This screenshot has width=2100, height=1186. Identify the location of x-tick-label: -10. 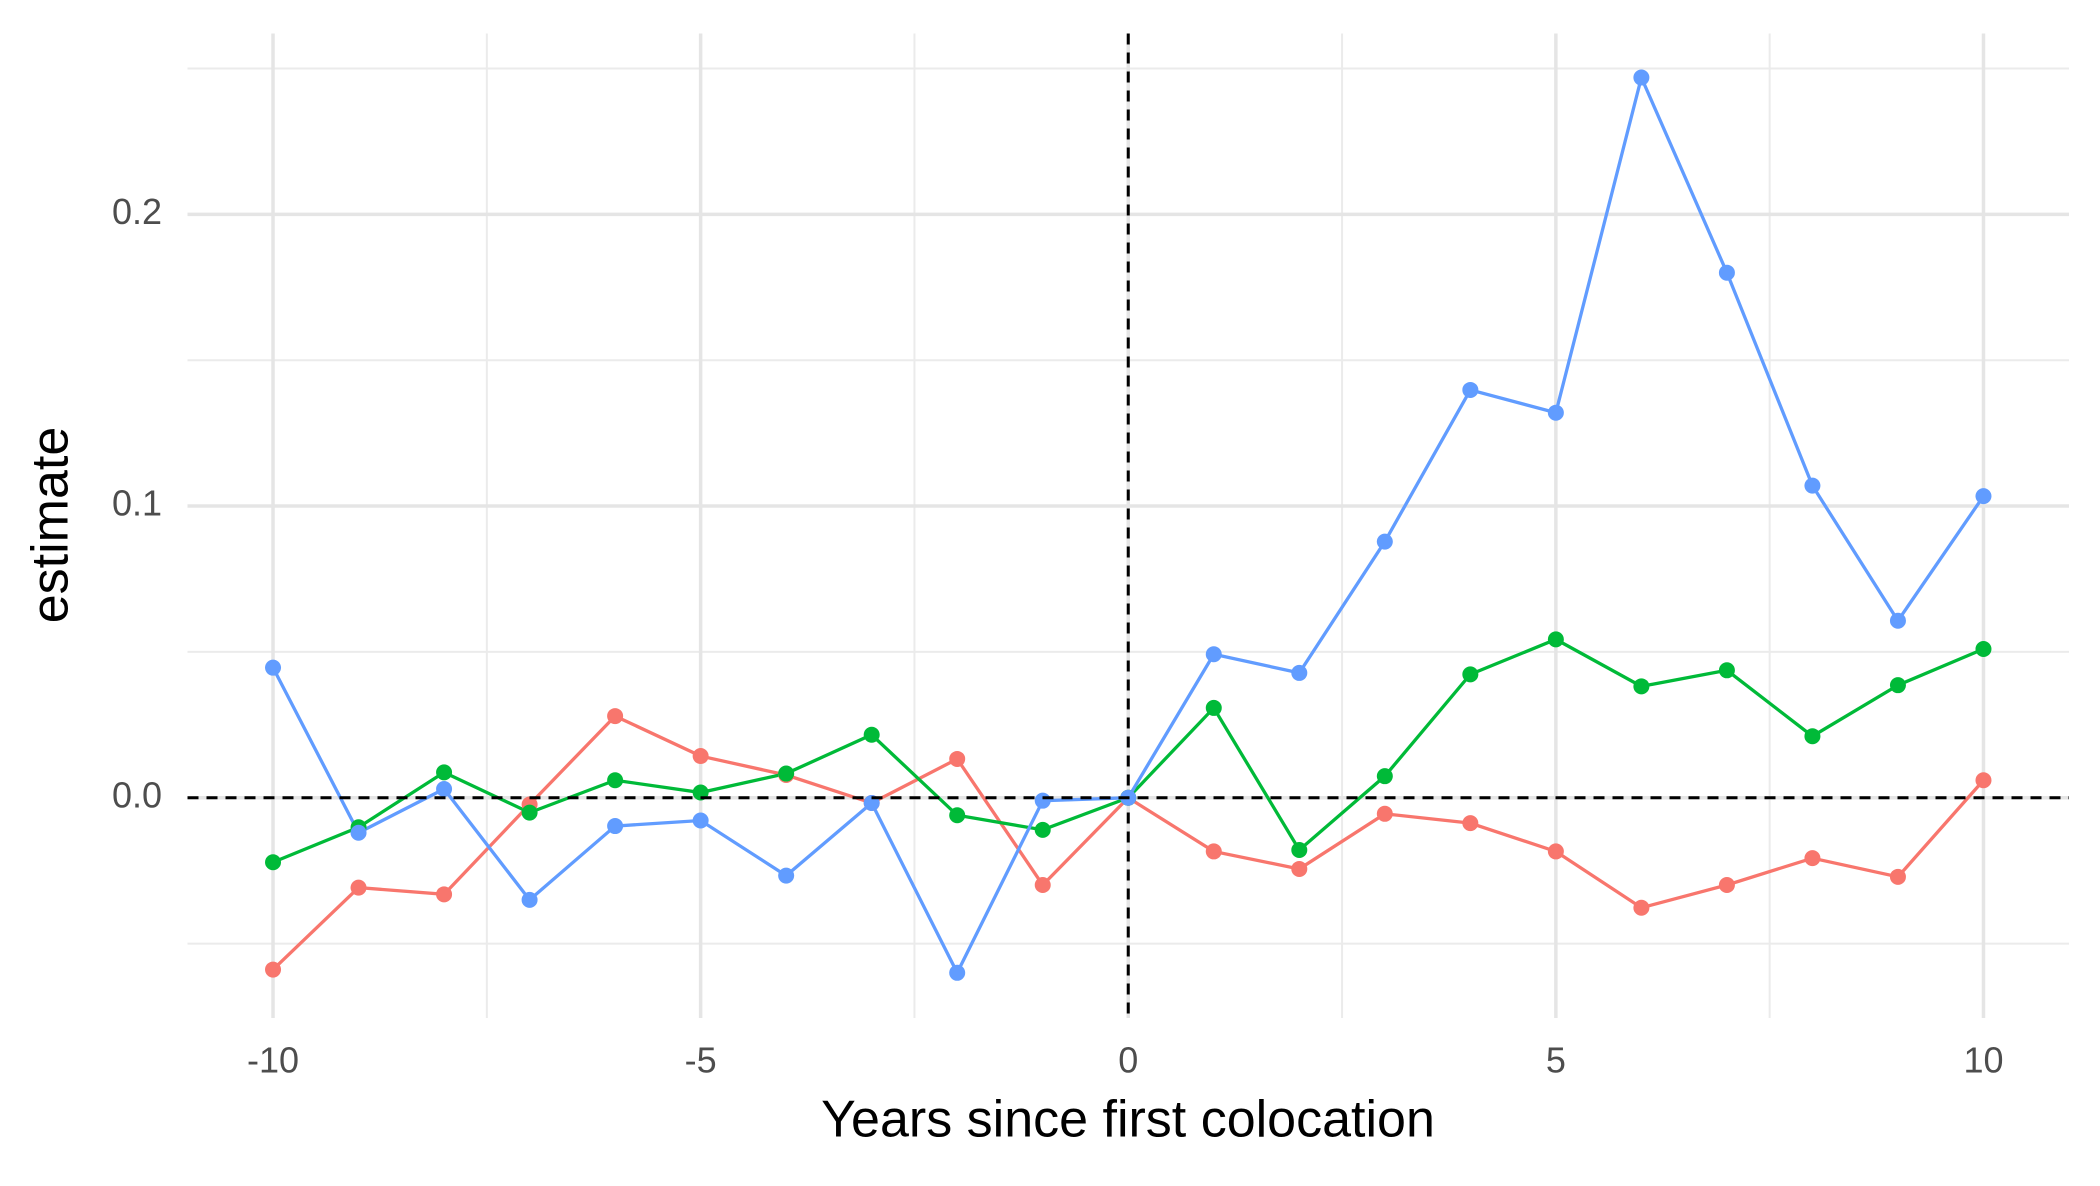
(273, 1060).